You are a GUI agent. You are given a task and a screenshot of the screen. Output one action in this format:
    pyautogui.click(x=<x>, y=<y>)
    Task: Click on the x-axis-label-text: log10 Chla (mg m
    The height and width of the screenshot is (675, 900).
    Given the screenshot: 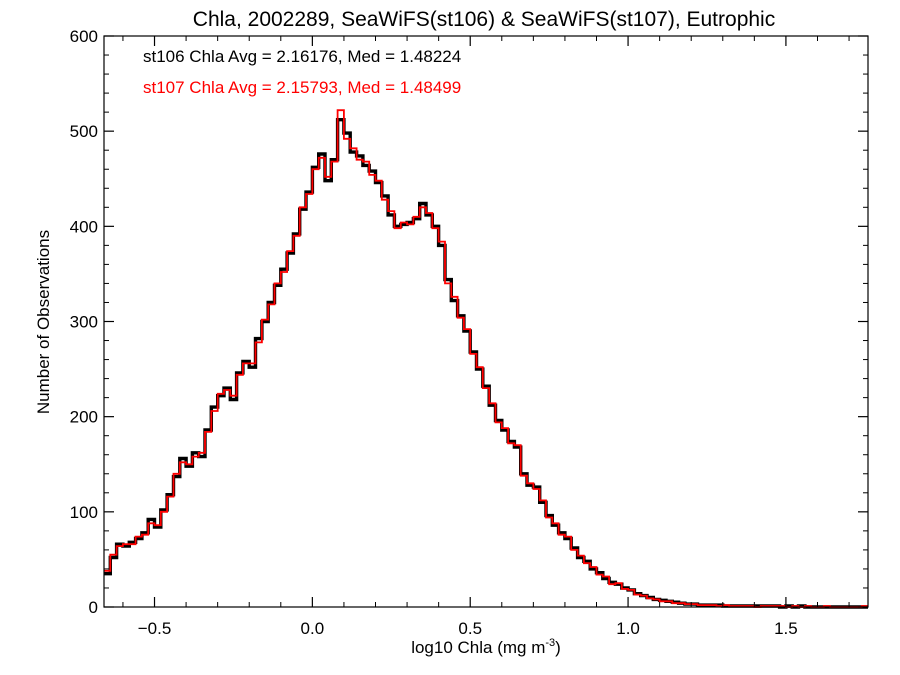 What is the action you would take?
    pyautogui.click(x=478, y=647)
    